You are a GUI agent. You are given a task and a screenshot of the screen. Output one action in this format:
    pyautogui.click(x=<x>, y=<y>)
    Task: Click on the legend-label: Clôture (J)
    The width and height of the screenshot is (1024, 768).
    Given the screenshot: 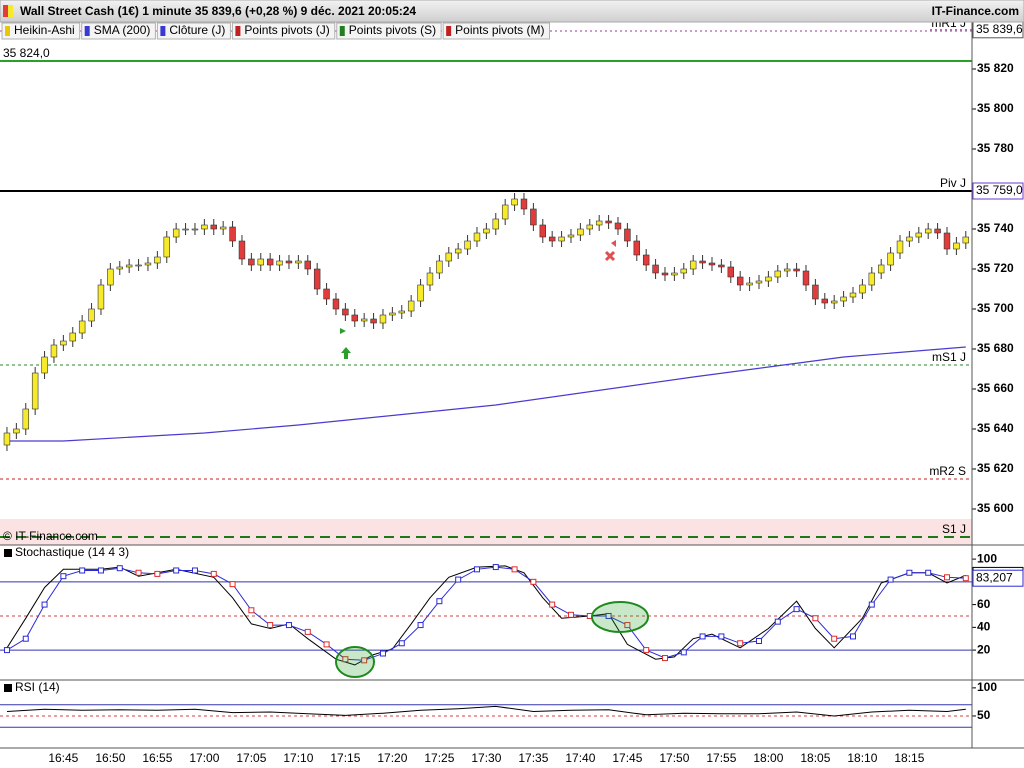 What is the action you would take?
    pyautogui.click(x=197, y=30)
    